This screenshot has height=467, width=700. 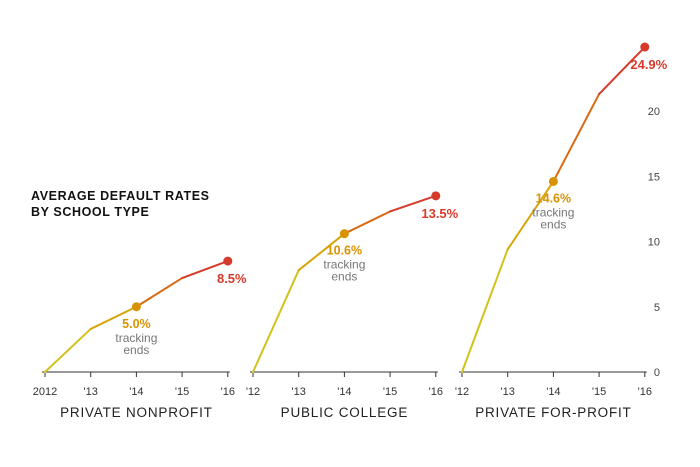 What do you see at coordinates (90, 212) in the screenshot?
I see `chart-title-line-2: BY SCHOOL TYPE` at bounding box center [90, 212].